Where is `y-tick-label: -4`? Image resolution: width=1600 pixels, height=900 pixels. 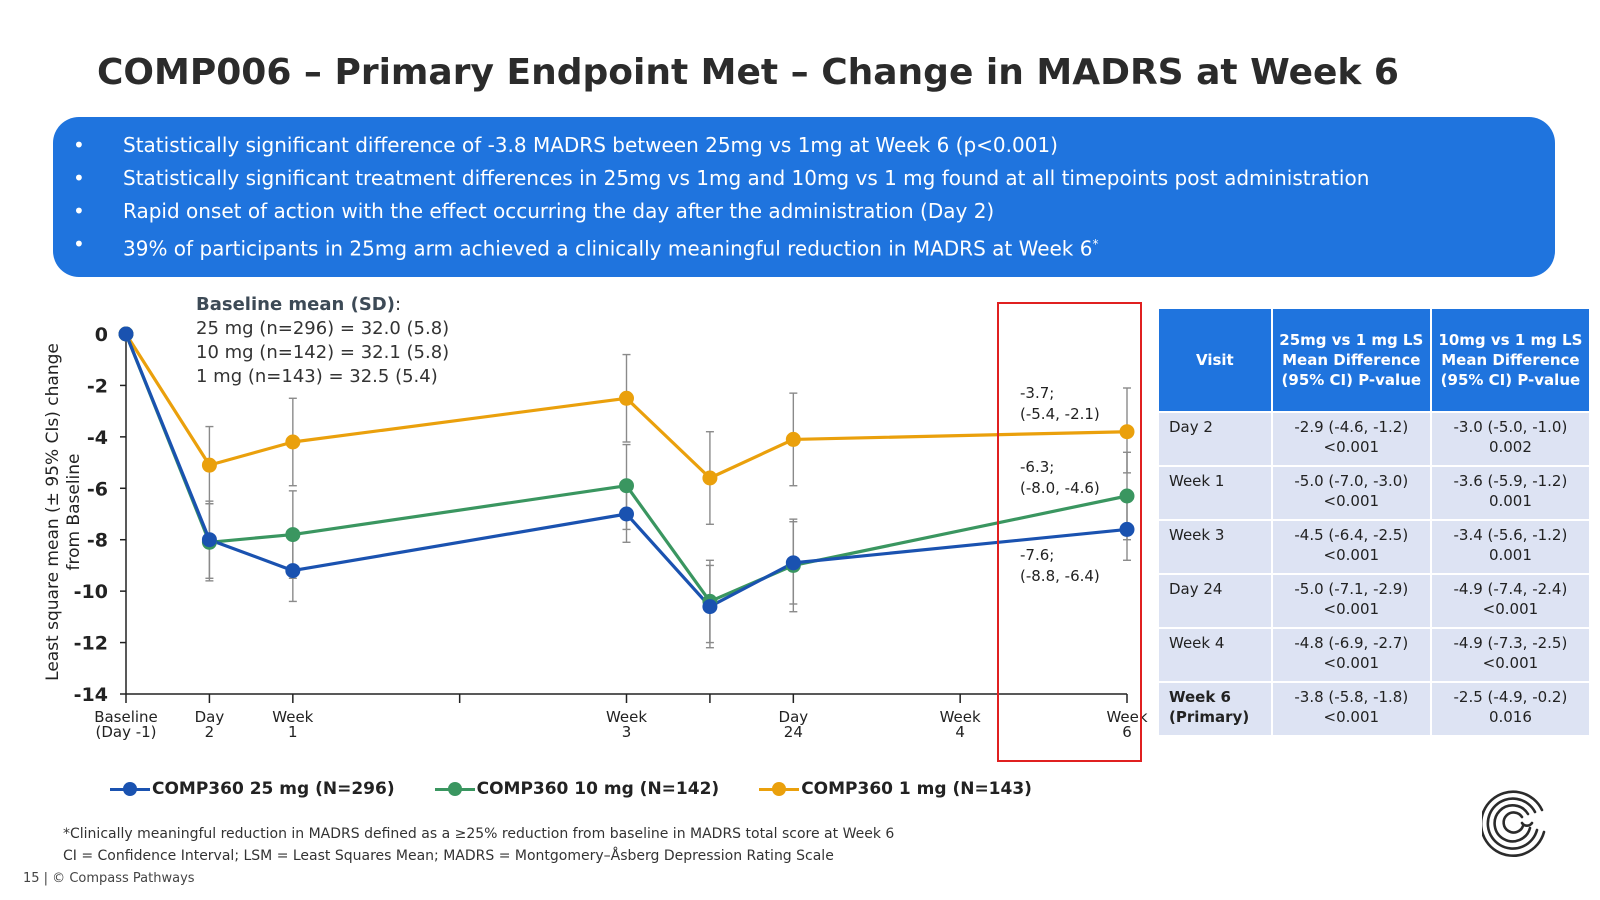 y-tick-label: -4 is located at coordinates (97, 438).